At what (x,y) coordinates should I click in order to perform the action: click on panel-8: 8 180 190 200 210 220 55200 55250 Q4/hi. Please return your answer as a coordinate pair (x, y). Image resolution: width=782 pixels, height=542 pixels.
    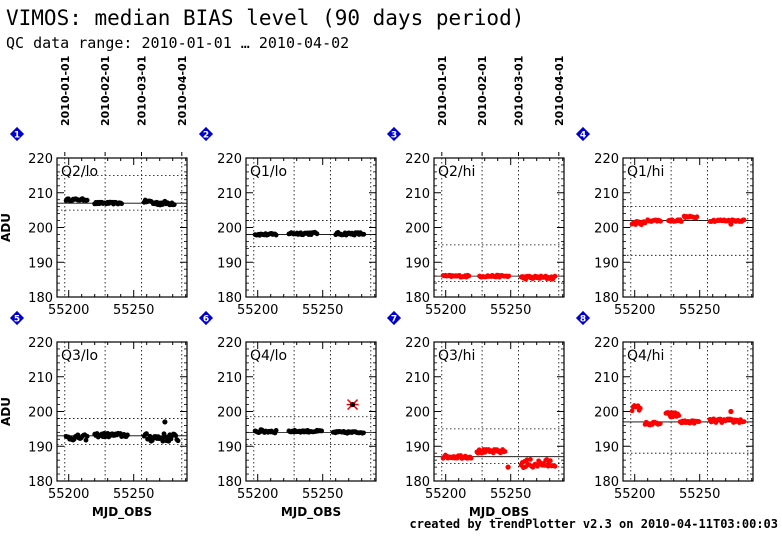
    Looking at the image, I should click on (664, 406).